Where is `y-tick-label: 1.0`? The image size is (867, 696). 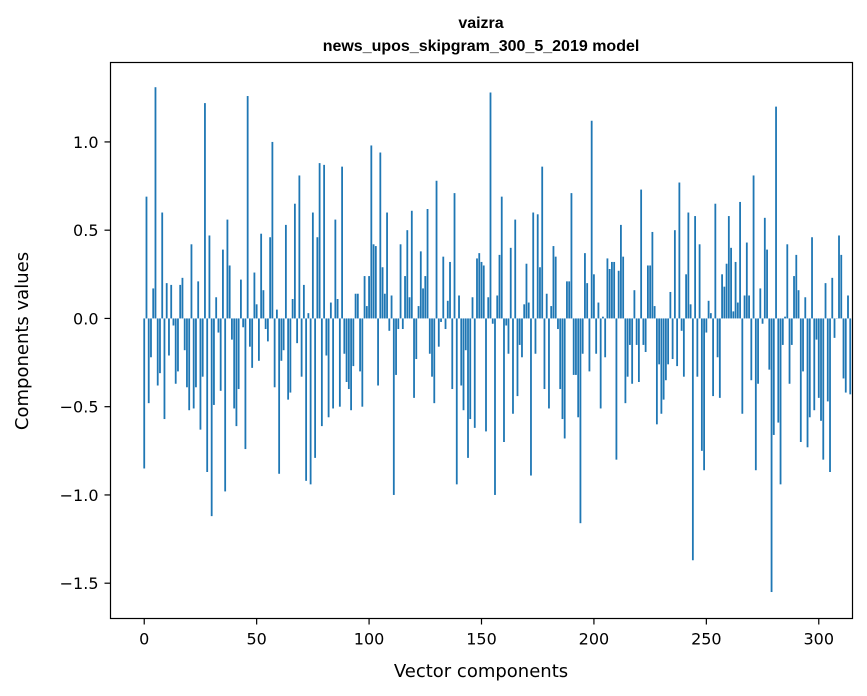
y-tick-label: 1.0 is located at coordinates (85, 142).